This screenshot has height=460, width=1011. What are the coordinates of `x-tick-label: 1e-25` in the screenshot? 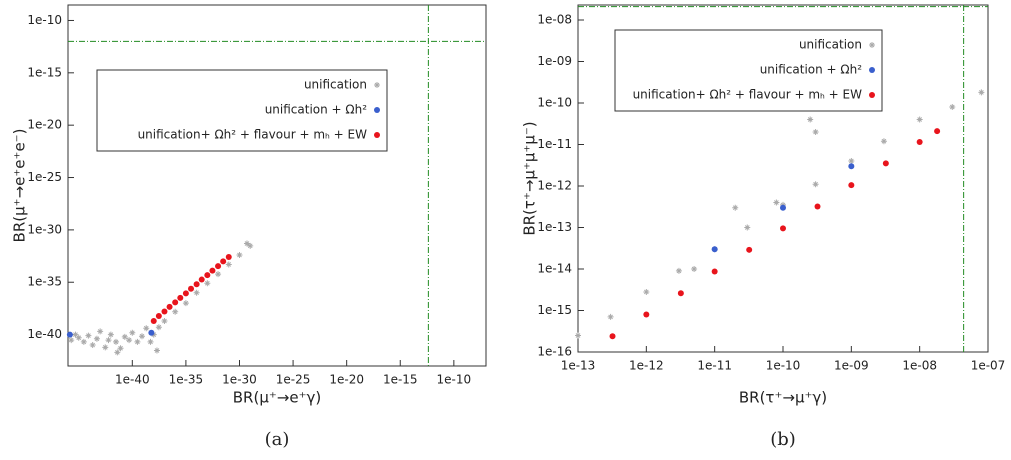 It's located at (293, 380).